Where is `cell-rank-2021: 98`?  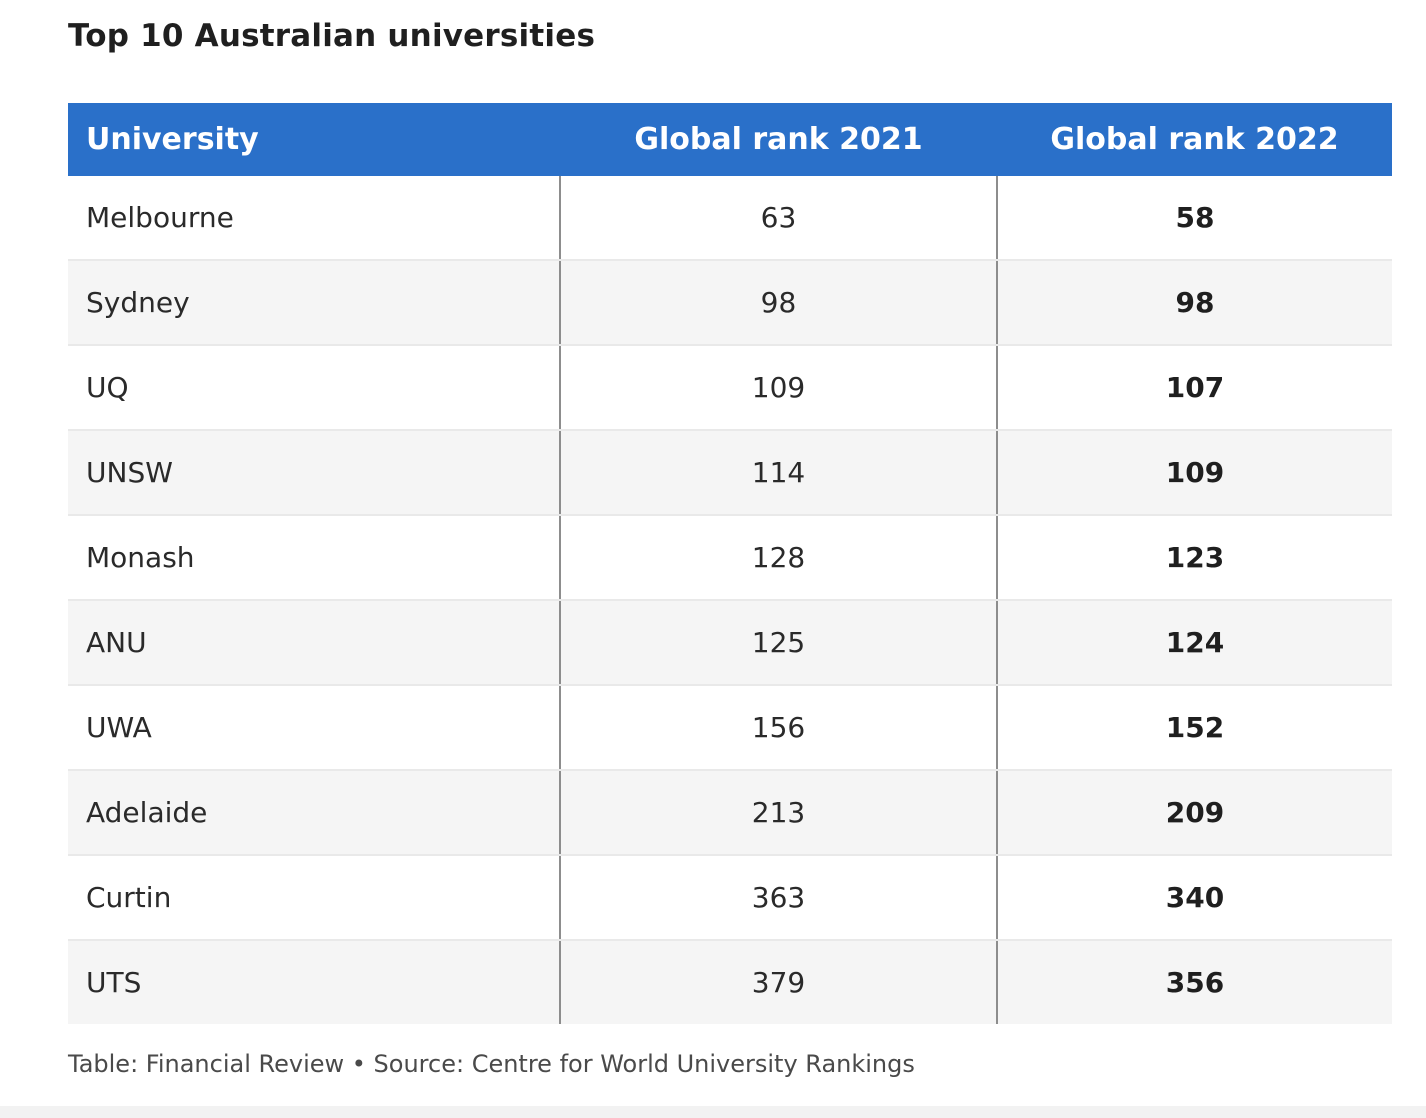 cell-rank-2021: 98 is located at coordinates (778, 303).